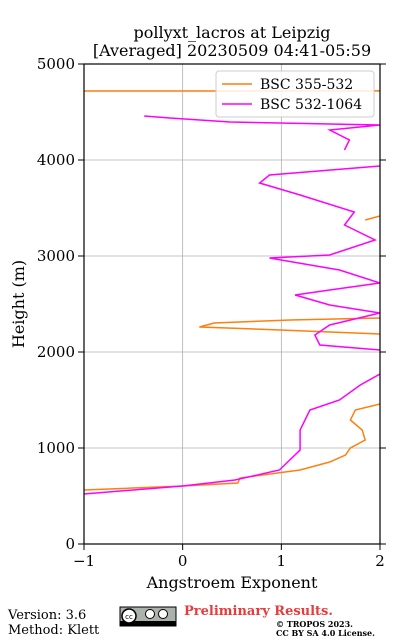 The width and height of the screenshot is (400, 644). I want to click on cc-logo: cc, so click(148, 616).